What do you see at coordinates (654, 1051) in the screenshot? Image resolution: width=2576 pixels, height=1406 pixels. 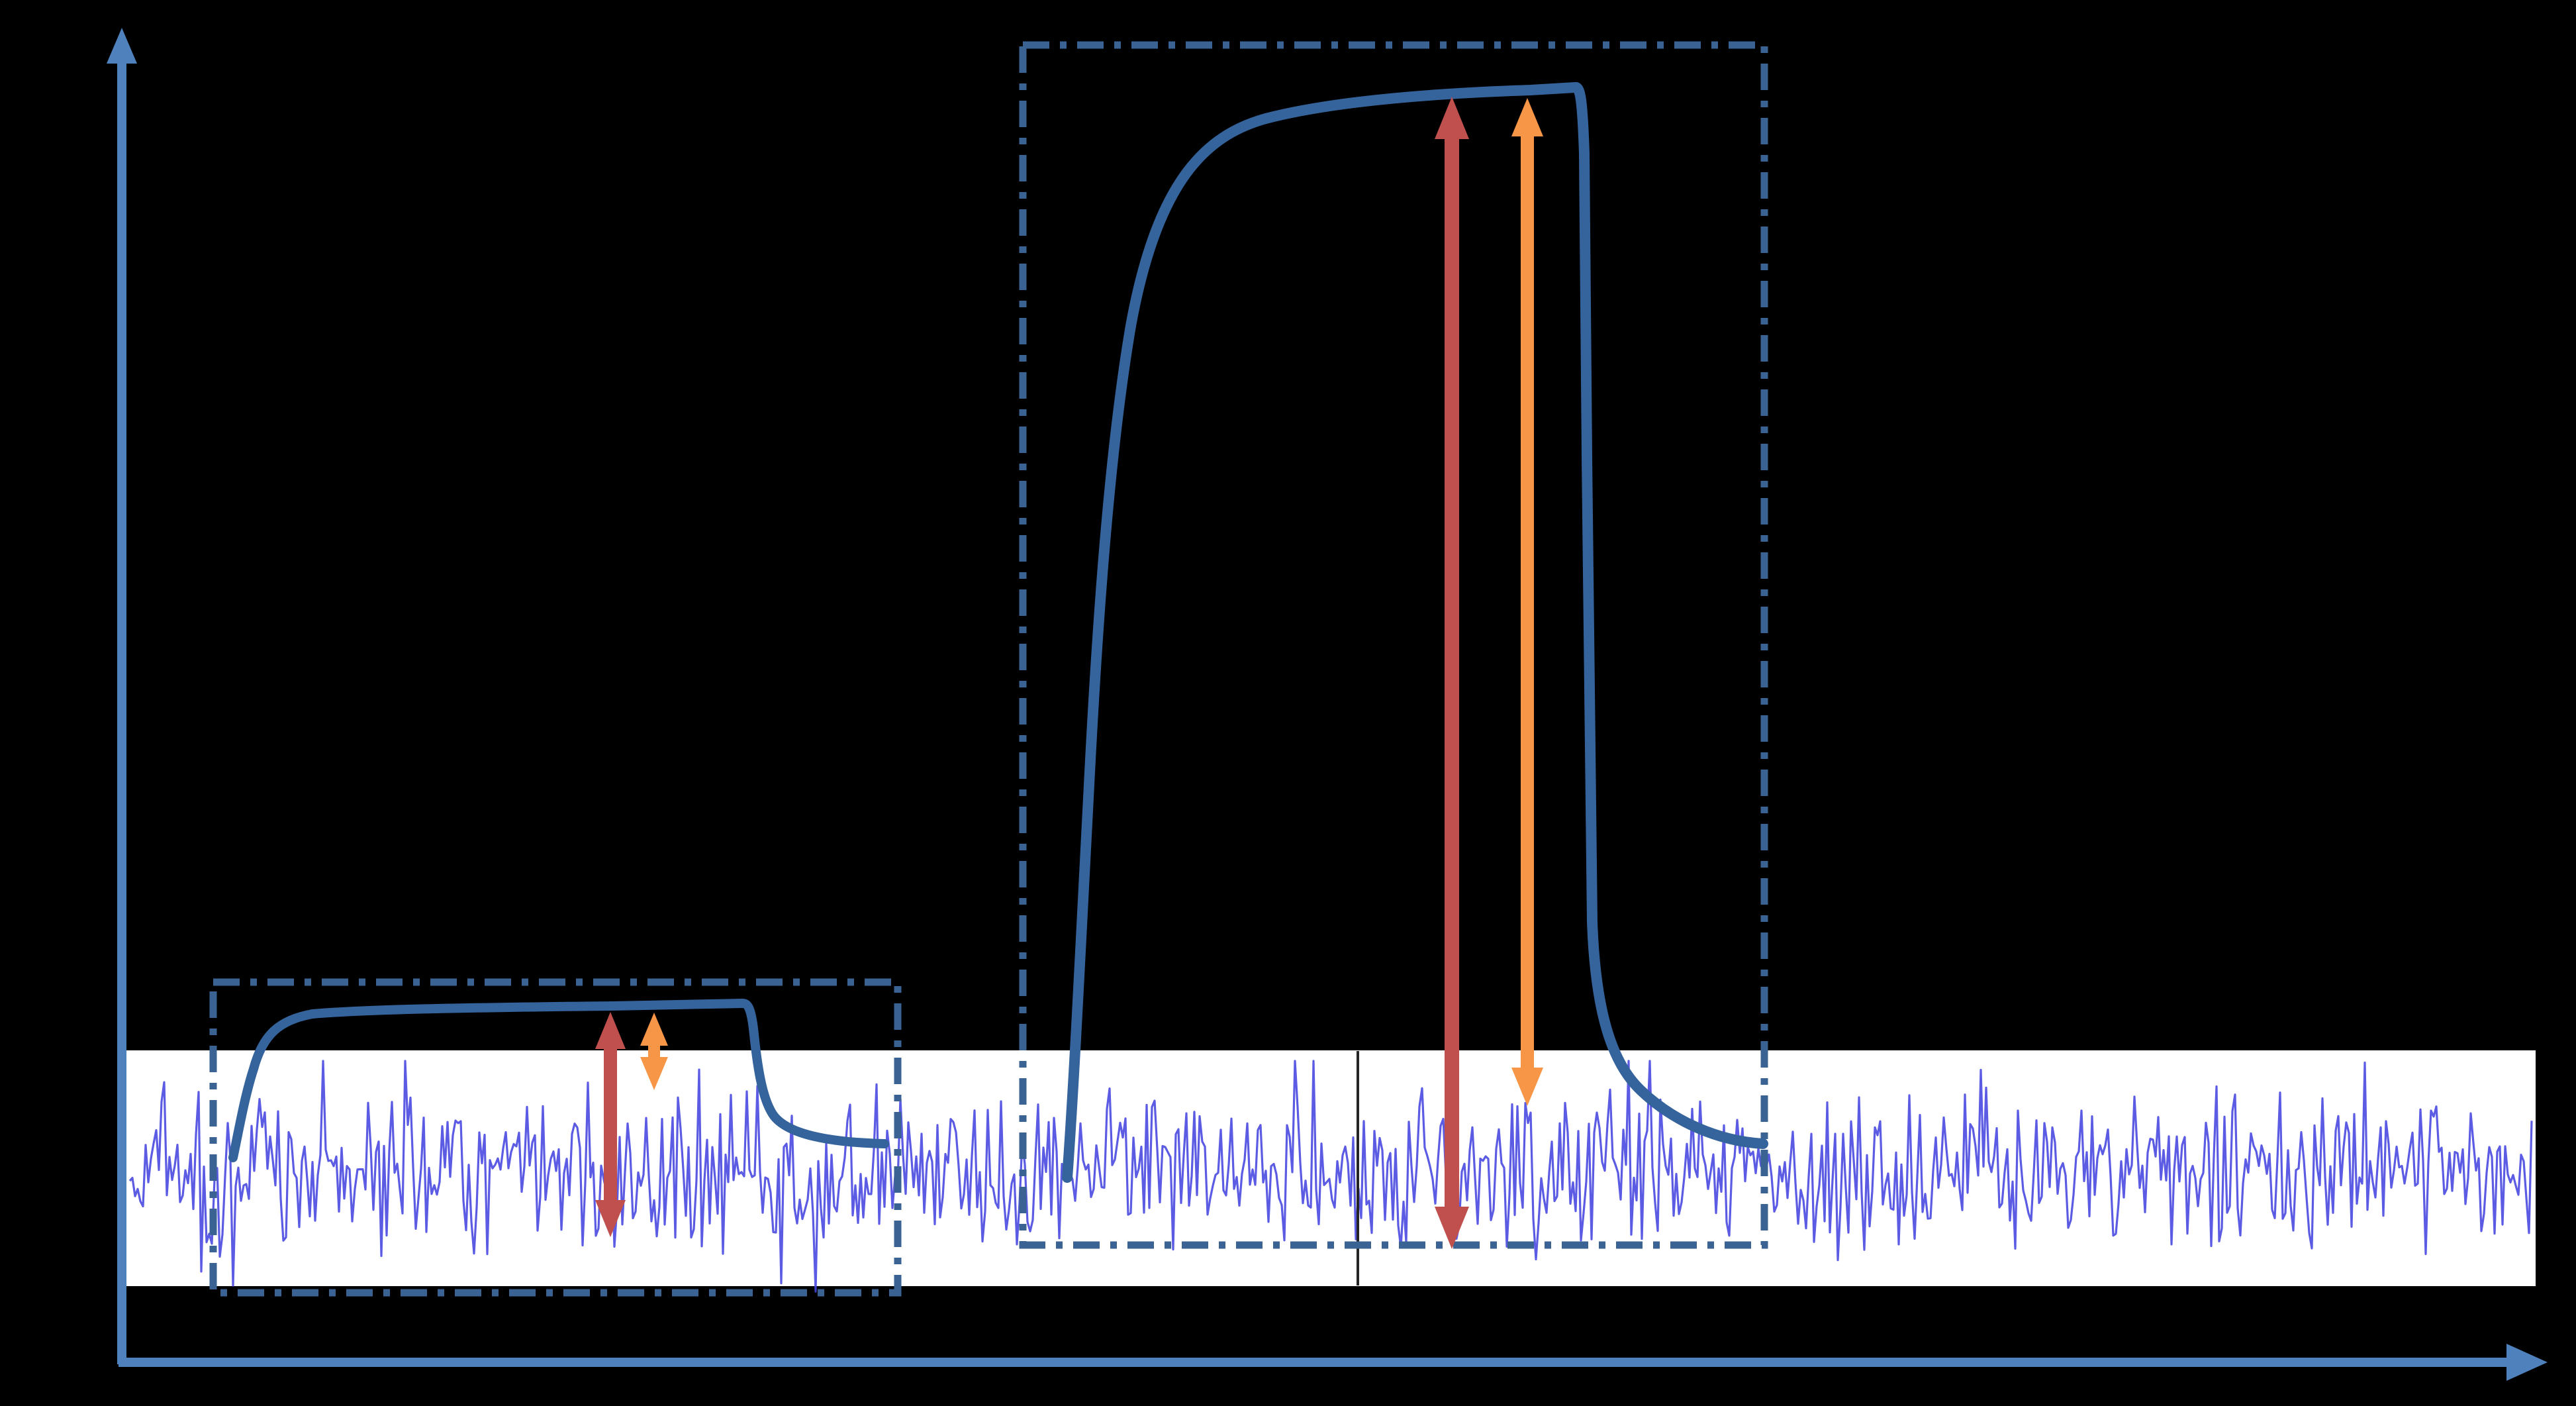 I see `amplitude-arrow-small-orange` at bounding box center [654, 1051].